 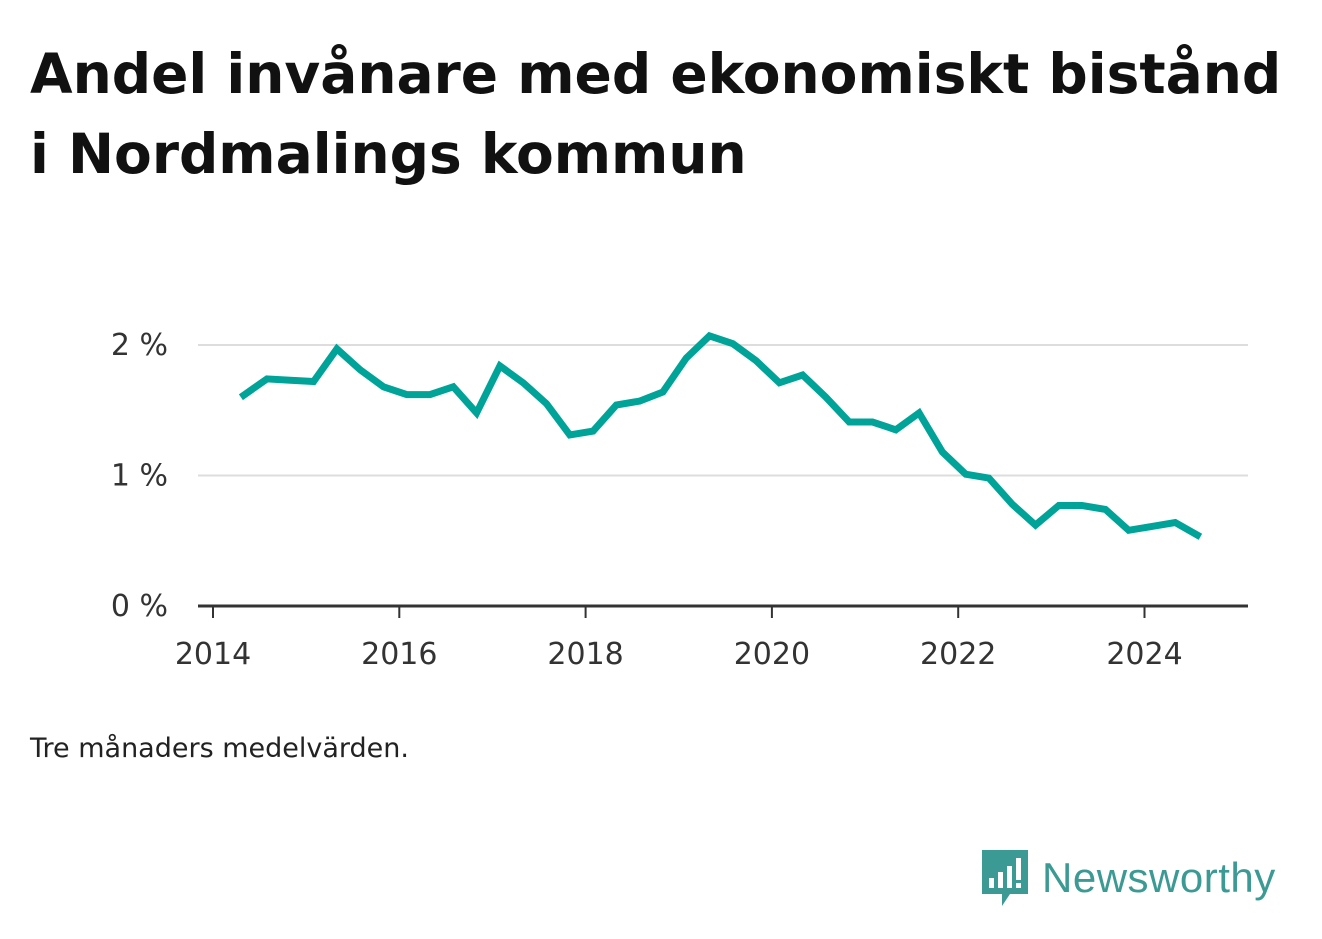 I want to click on brand-logo: Newsworthy, so click(x=1128, y=878).